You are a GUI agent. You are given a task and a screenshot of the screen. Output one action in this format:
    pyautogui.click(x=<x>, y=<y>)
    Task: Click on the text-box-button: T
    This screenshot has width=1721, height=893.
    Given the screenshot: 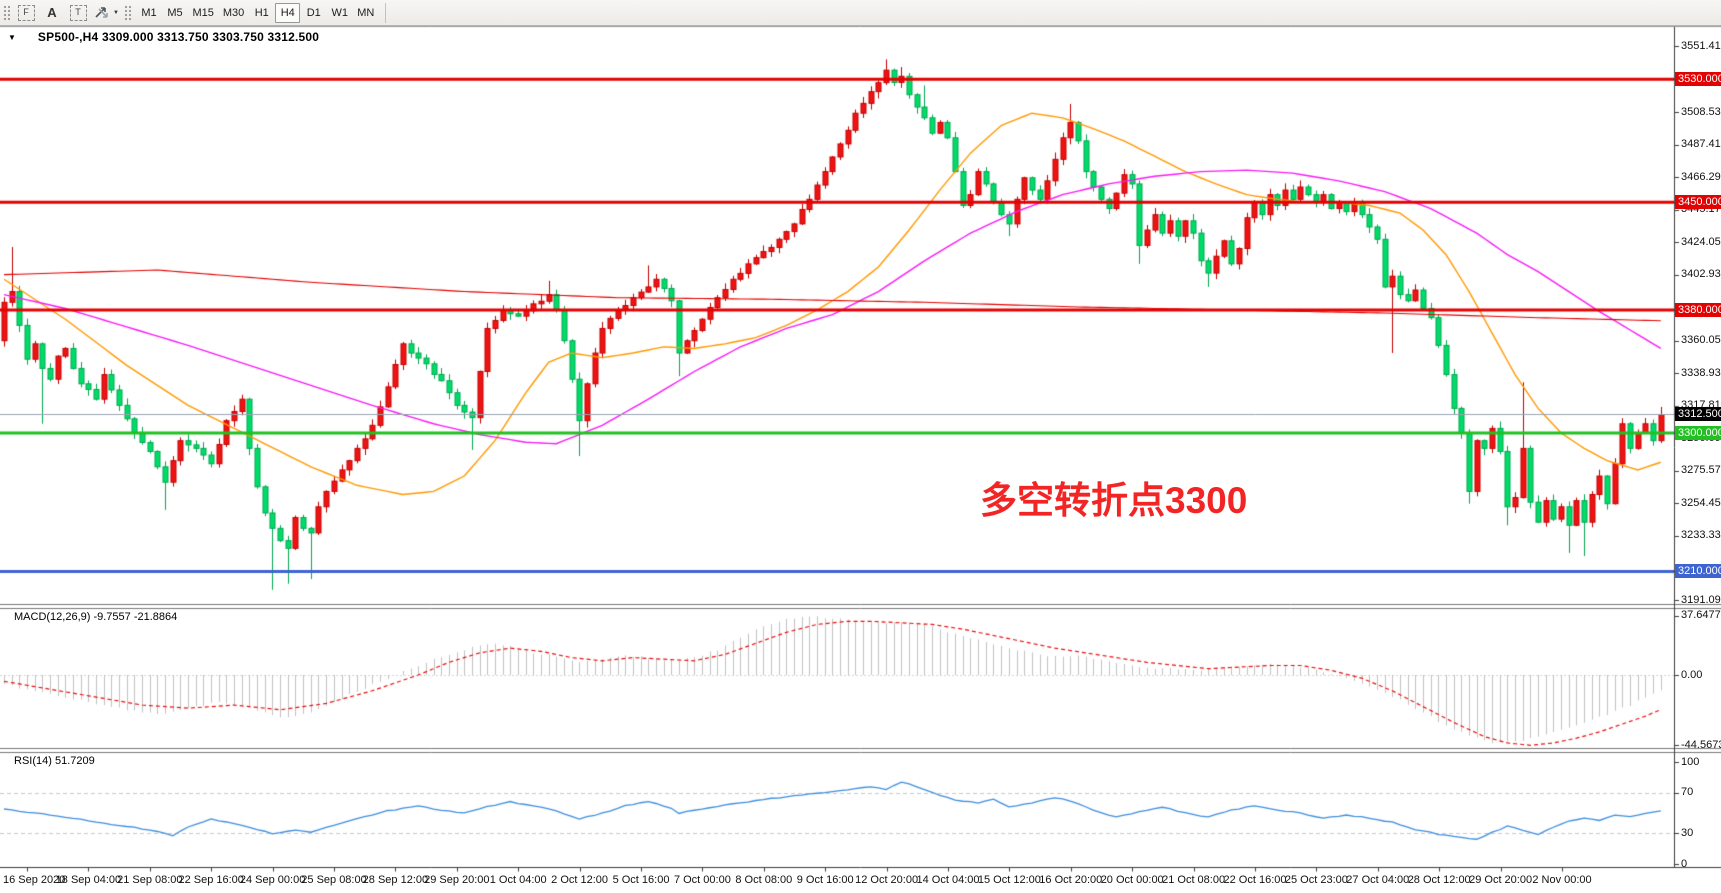 What is the action you would take?
    pyautogui.click(x=78, y=13)
    